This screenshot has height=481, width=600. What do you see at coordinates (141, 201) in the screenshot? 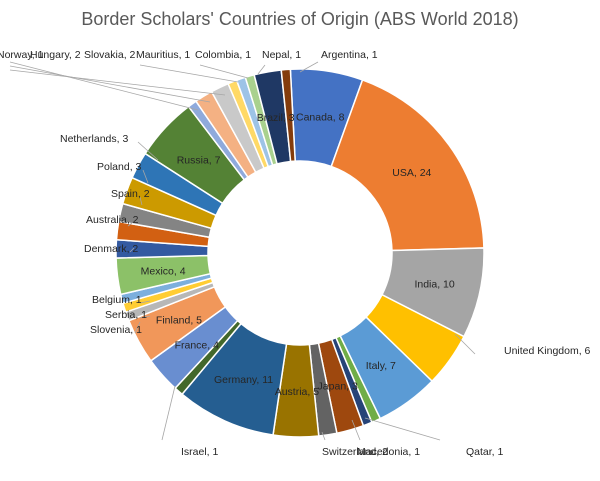
I see `leader-line-spain` at bounding box center [141, 201].